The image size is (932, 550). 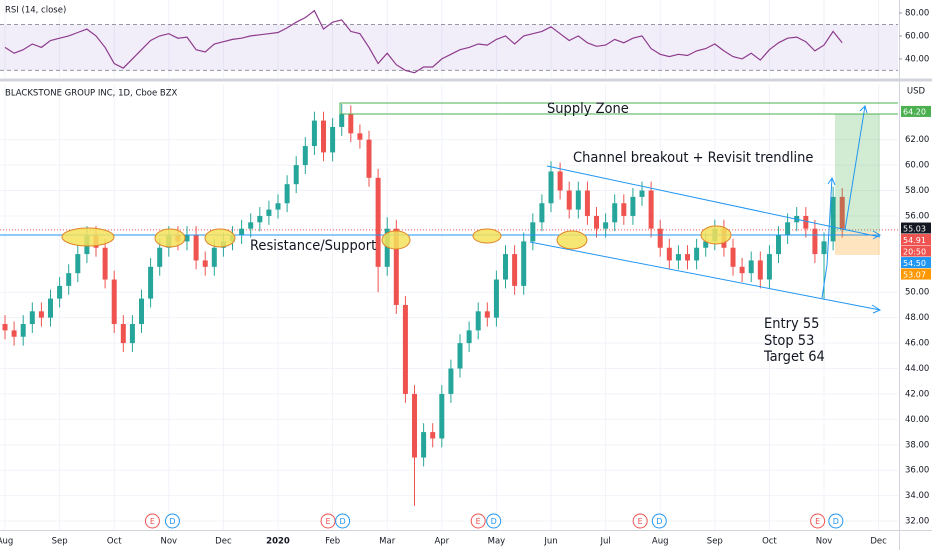 I want to click on x-tick-label: Nov, so click(x=824, y=542).